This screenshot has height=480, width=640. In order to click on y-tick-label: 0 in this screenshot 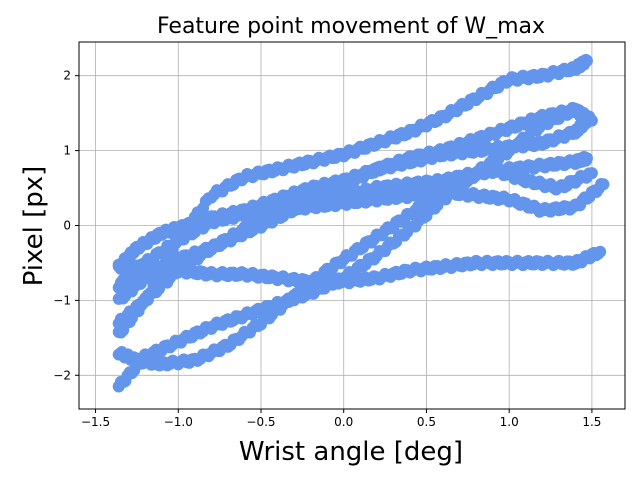, I will do `click(67, 226)`.